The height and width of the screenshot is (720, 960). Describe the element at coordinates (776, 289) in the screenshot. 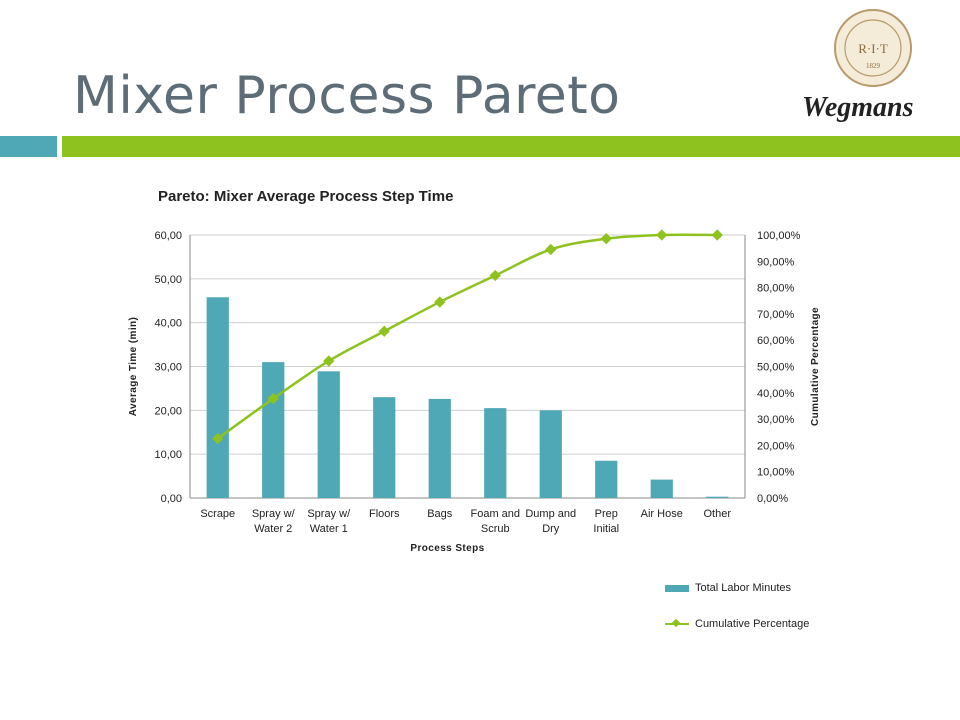

I see `y2-tick-label: 80,00%` at that location.